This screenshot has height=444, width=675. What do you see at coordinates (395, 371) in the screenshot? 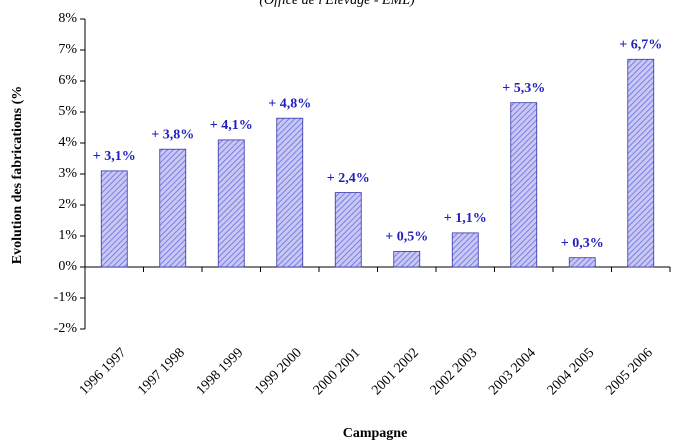
I see `x-tick-label: 2001 2002` at bounding box center [395, 371].